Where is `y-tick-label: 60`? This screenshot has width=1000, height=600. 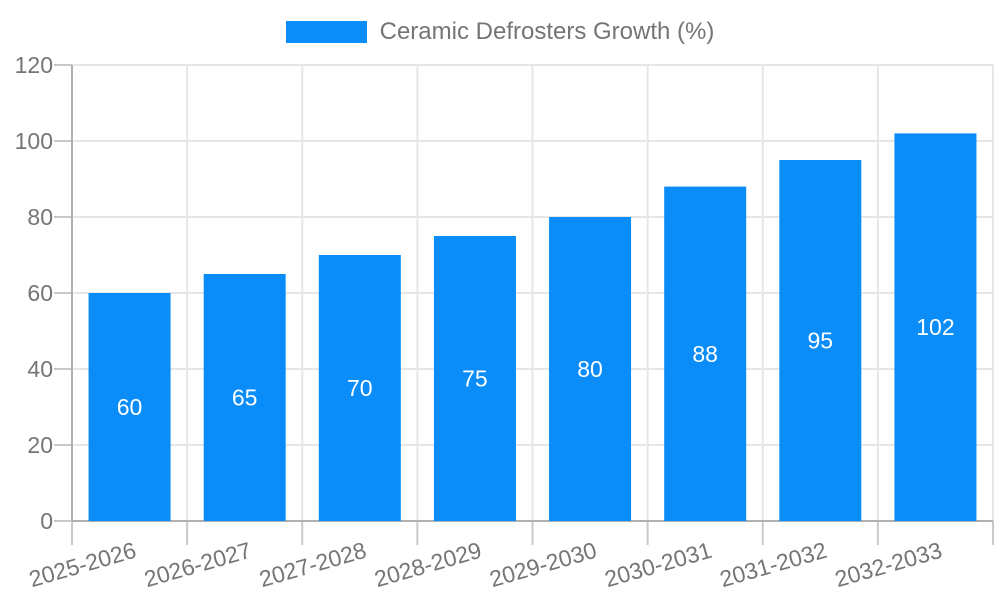
y-tick-label: 60 is located at coordinates (40, 293).